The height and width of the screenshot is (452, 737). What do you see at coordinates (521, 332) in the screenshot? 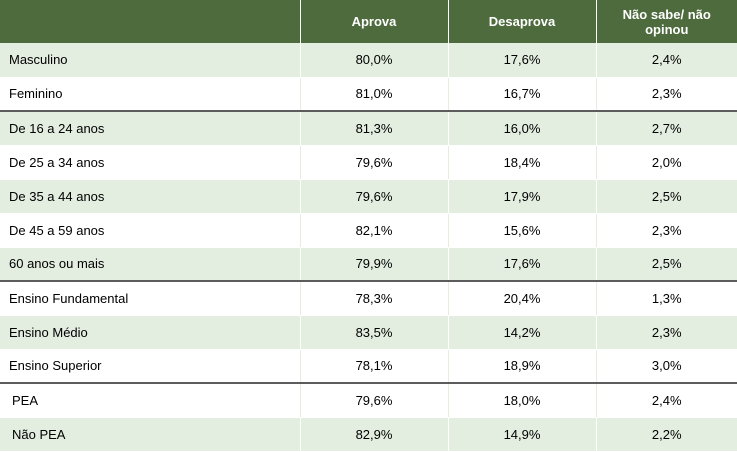
I see `cell-desaprova: 14,2%` at bounding box center [521, 332].